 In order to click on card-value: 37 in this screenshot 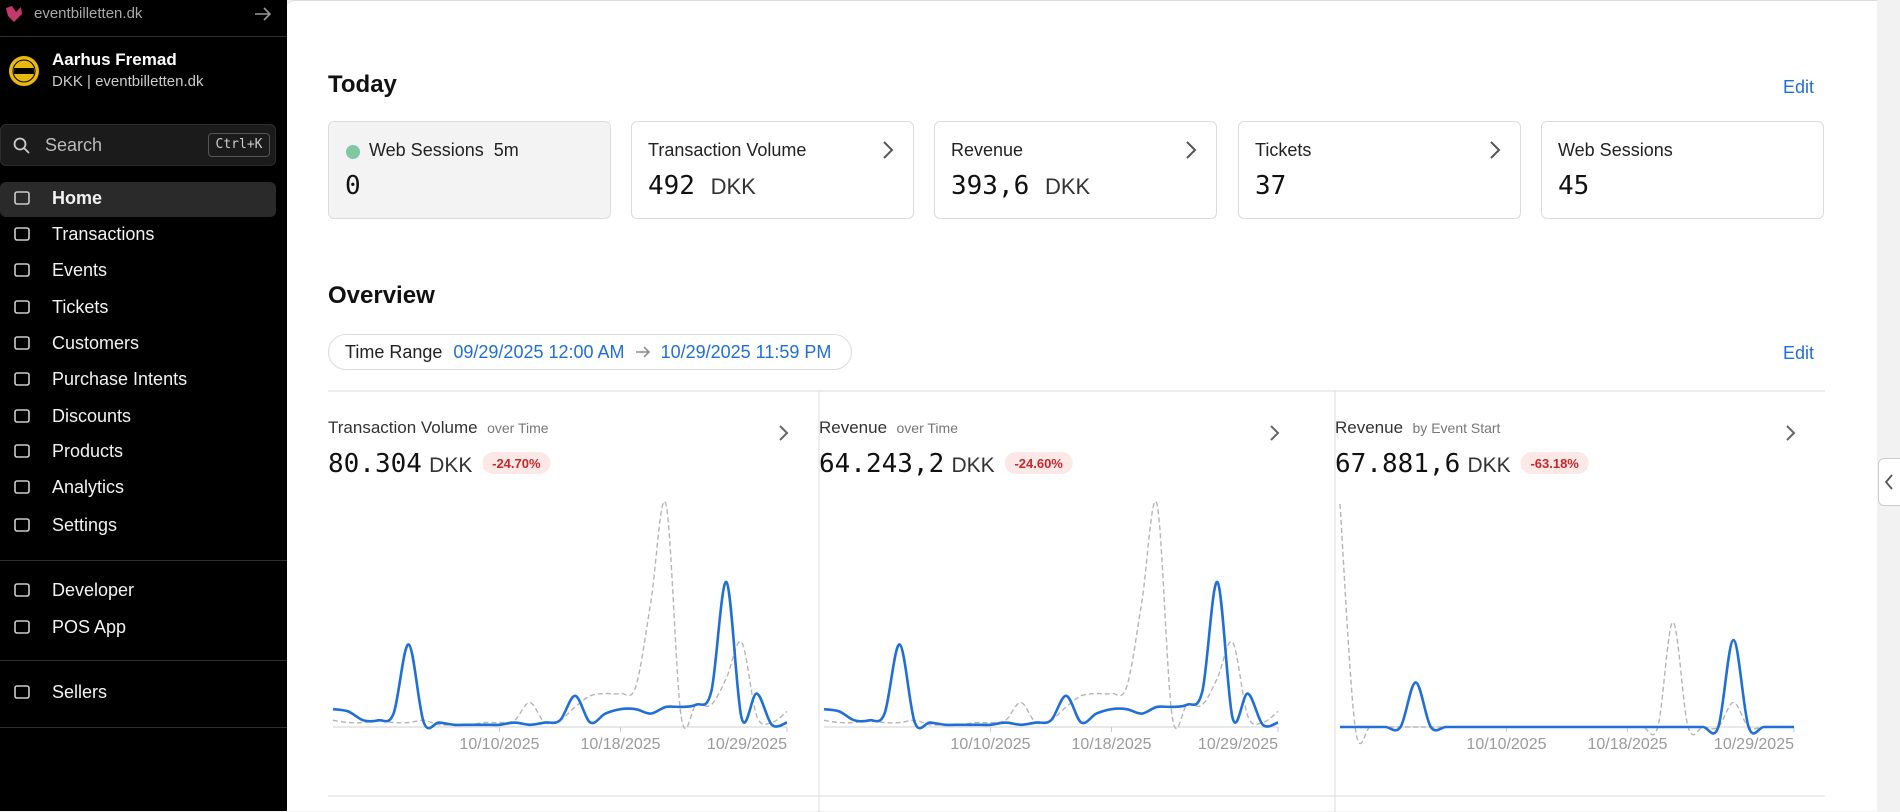, I will do `click(1271, 186)`.